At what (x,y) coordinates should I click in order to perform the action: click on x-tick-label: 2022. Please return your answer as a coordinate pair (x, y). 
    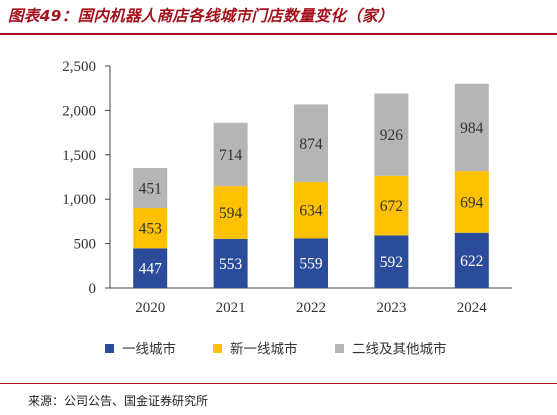
    Looking at the image, I should click on (311, 308).